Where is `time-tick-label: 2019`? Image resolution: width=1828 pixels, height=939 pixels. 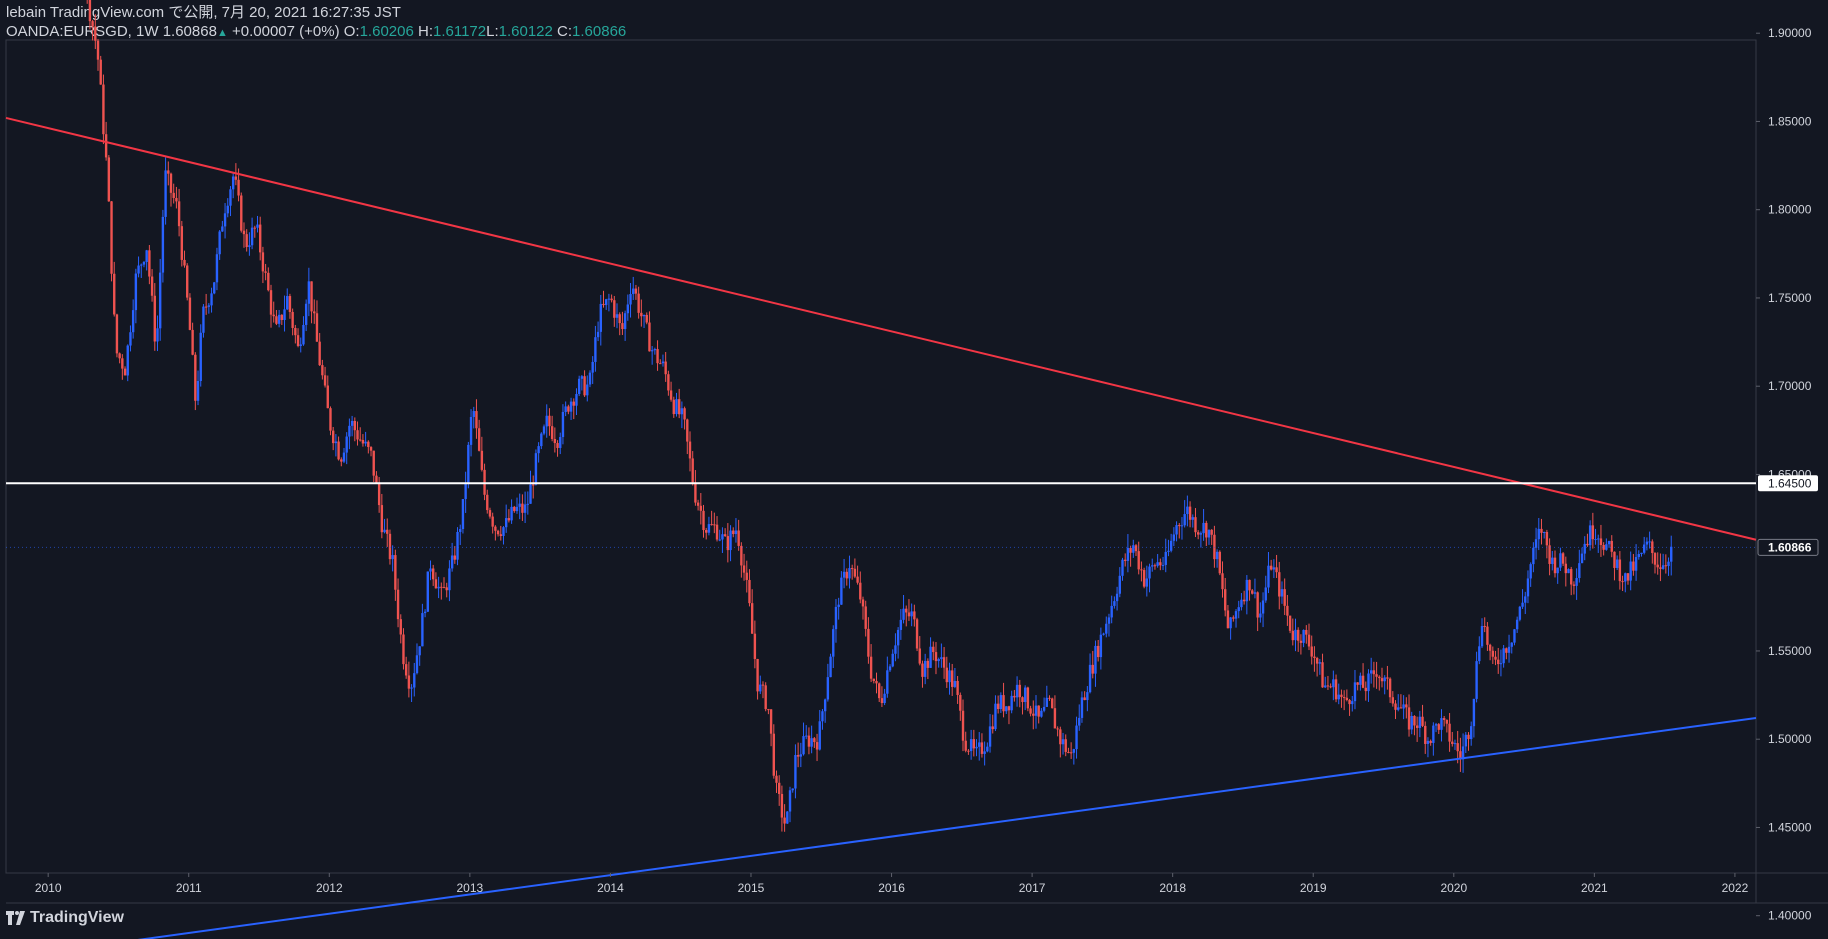 time-tick-label: 2019 is located at coordinates (1313, 888).